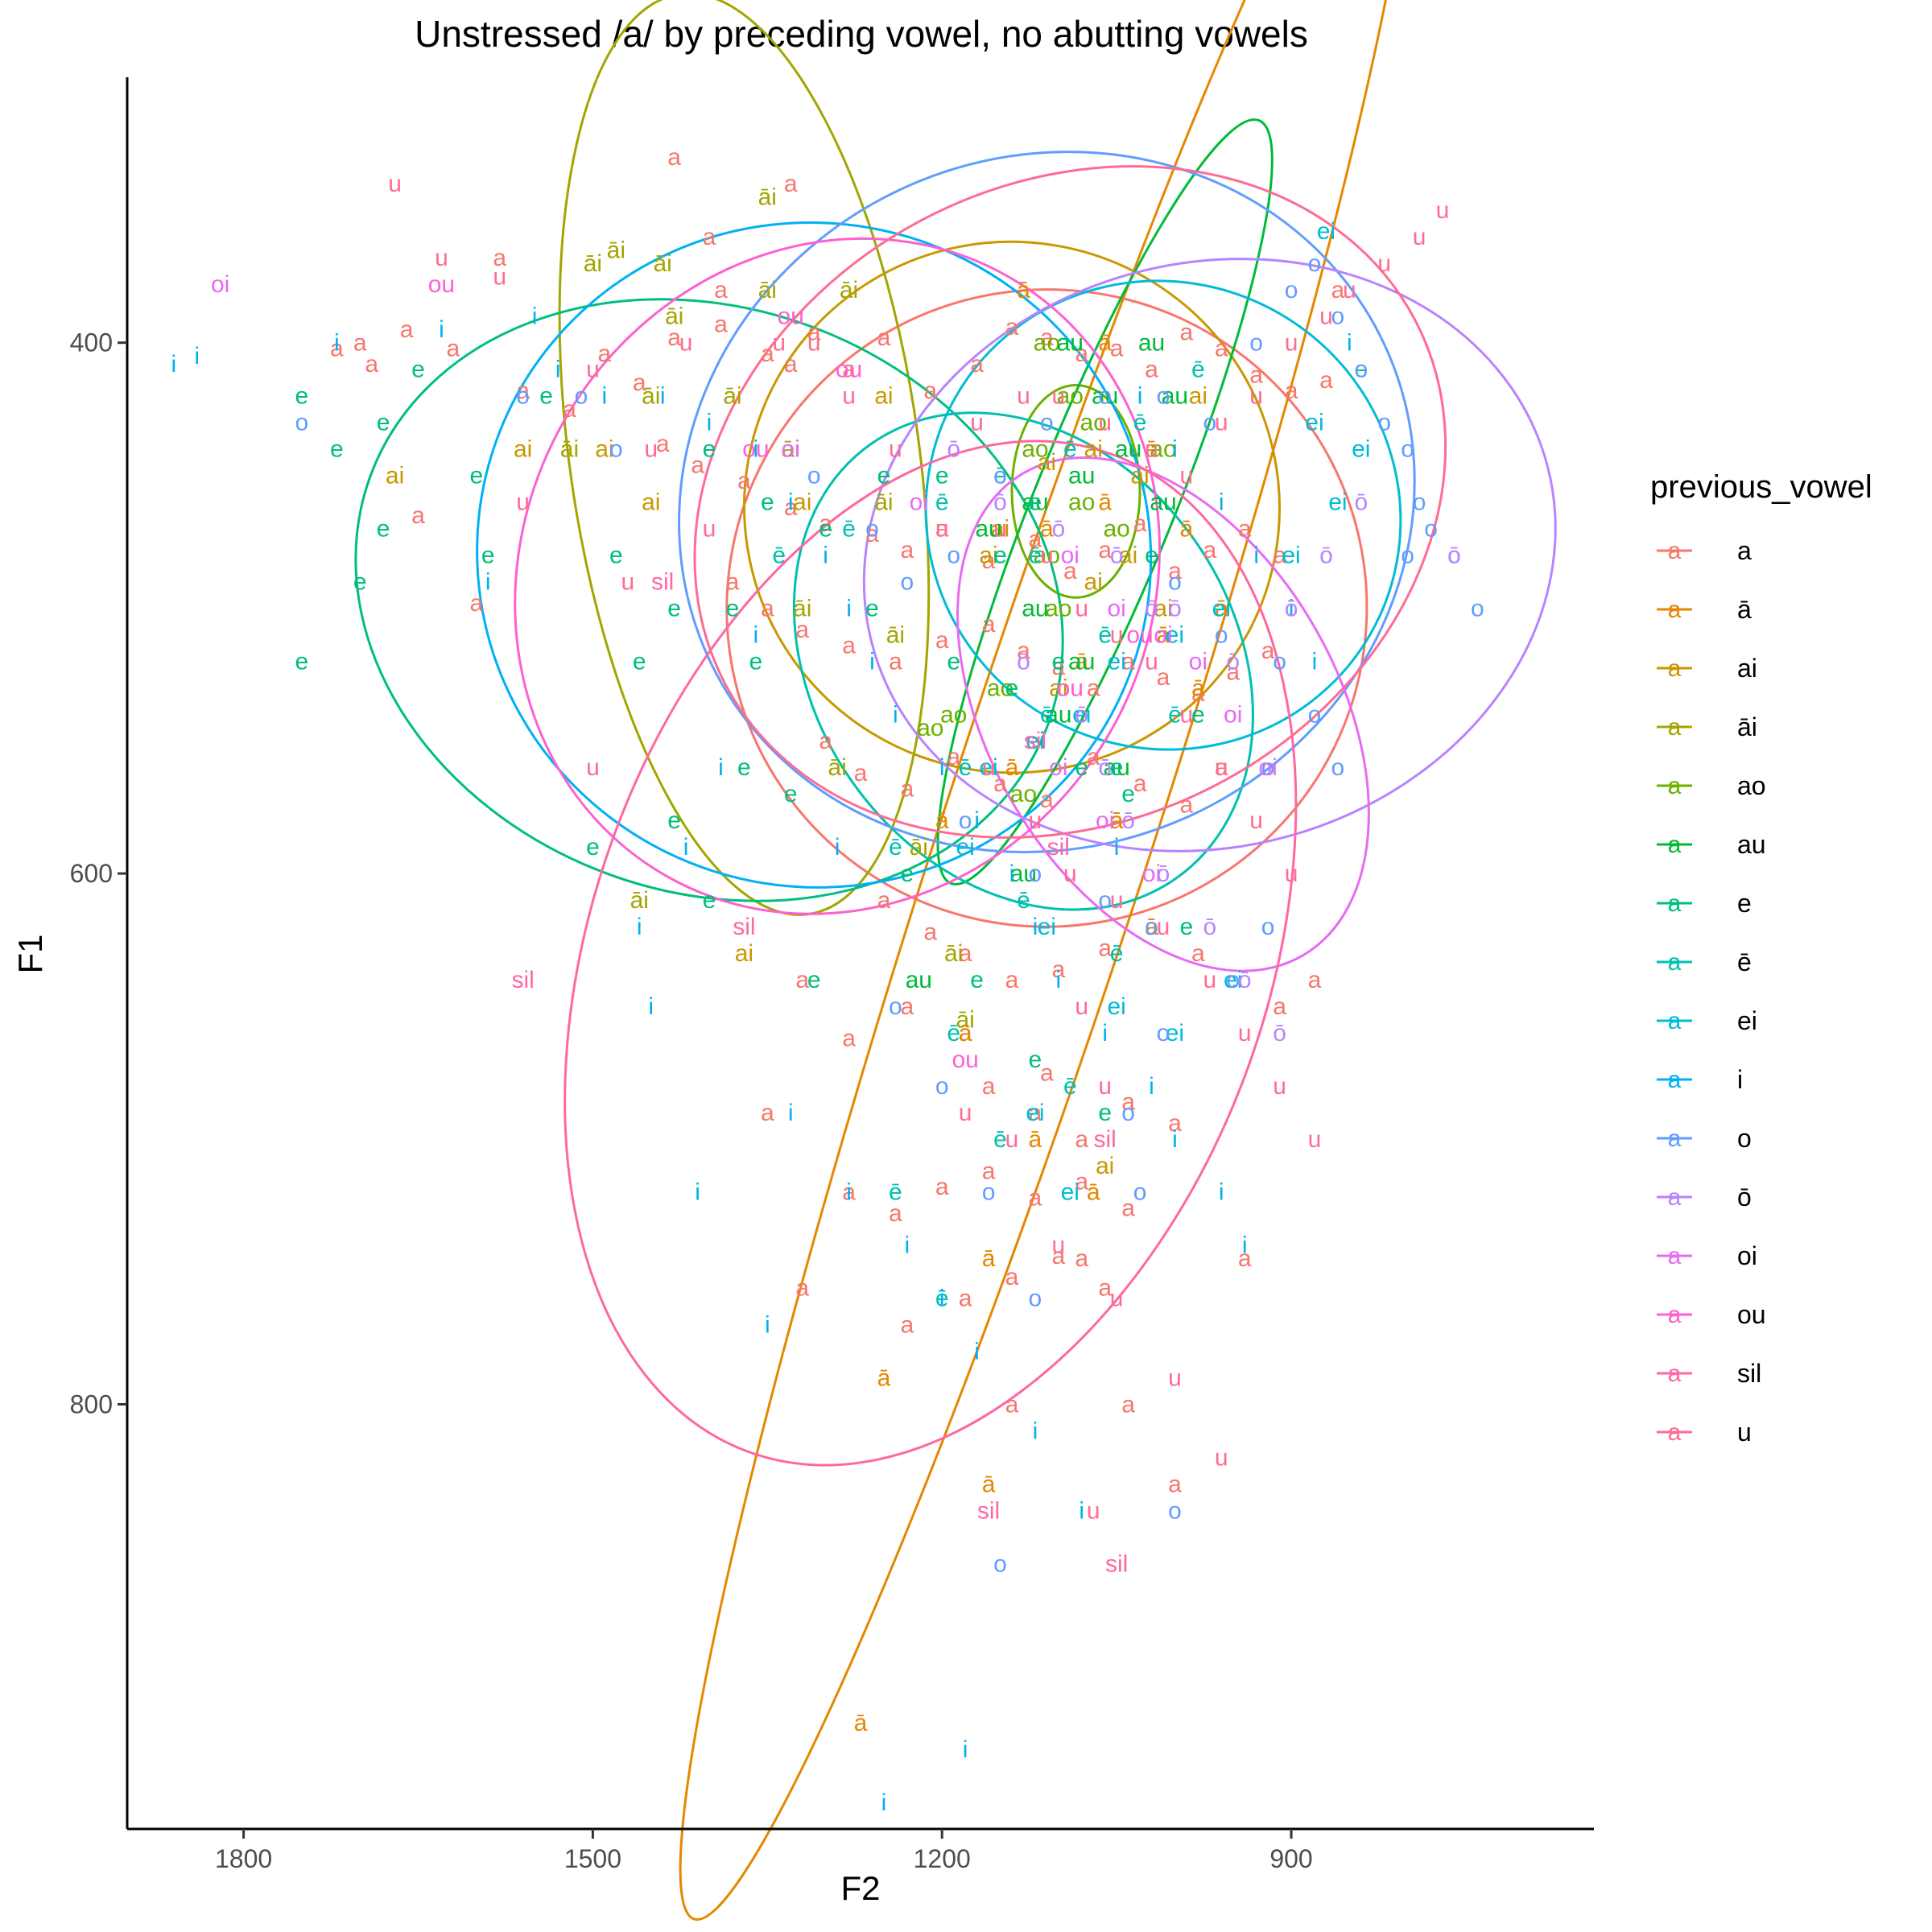 This screenshot has width=1932, height=1932. Describe the element at coordinates (1221, 767) in the screenshot. I see `point-u-15-30: u` at that location.